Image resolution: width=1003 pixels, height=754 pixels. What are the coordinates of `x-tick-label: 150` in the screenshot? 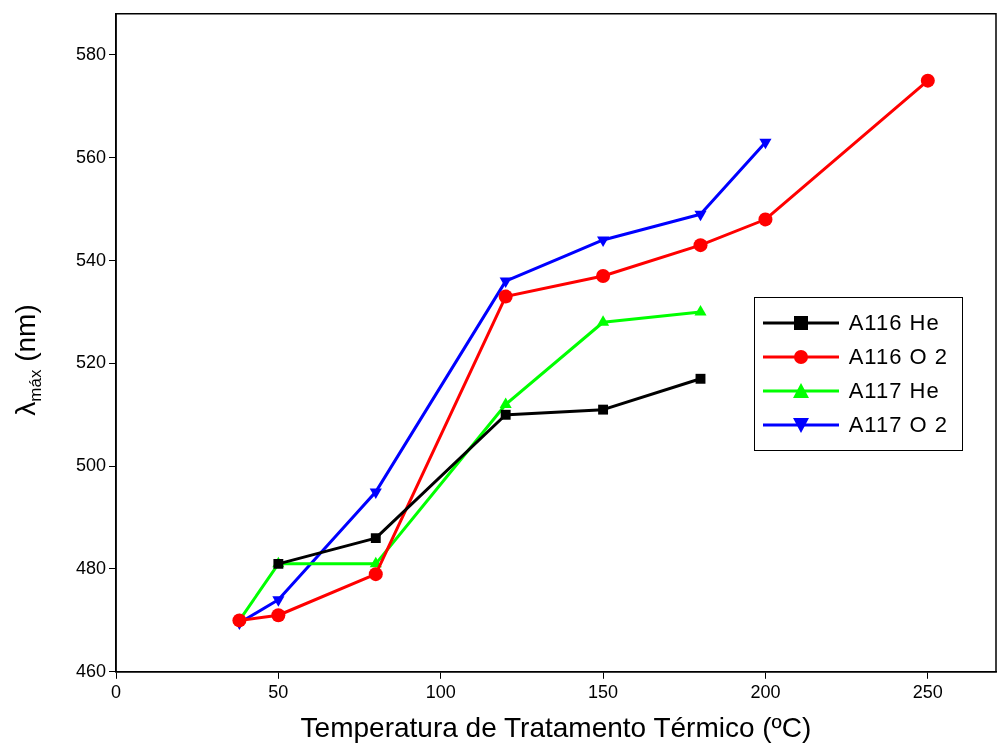 It's located at (603, 691).